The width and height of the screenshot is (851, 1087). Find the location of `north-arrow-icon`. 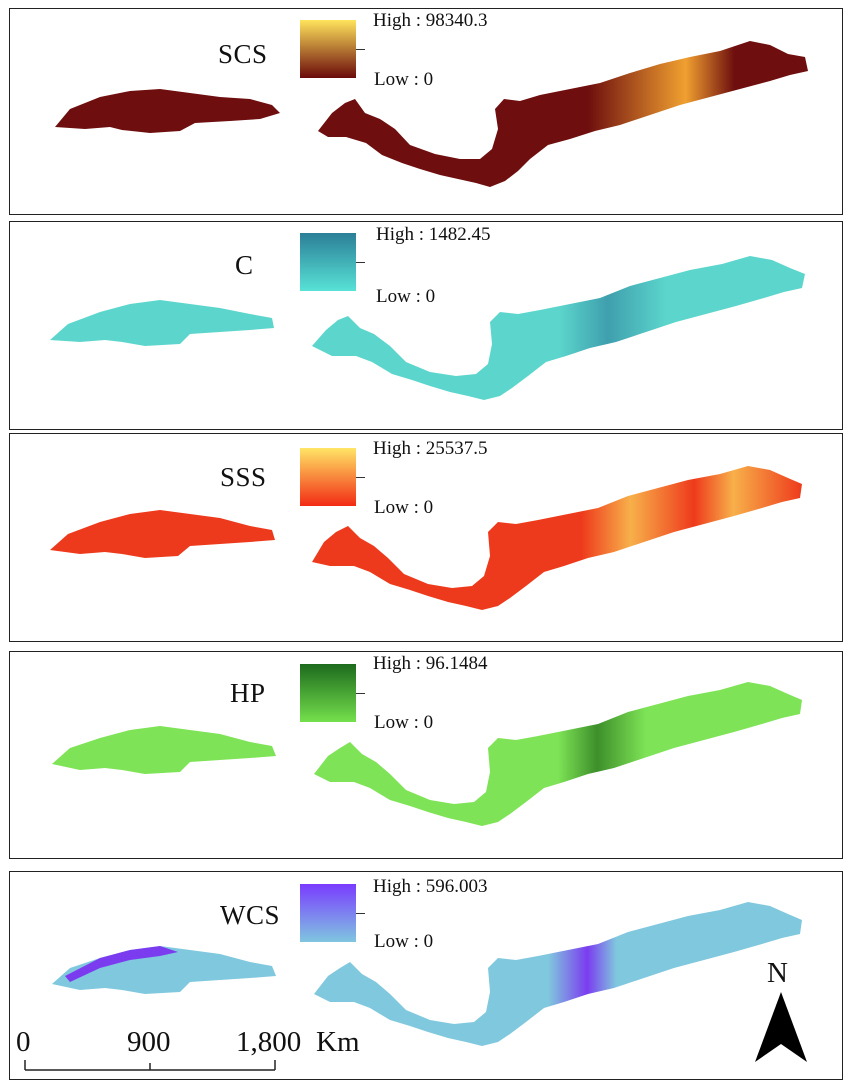

north-arrow-icon is located at coordinates (781, 1027).